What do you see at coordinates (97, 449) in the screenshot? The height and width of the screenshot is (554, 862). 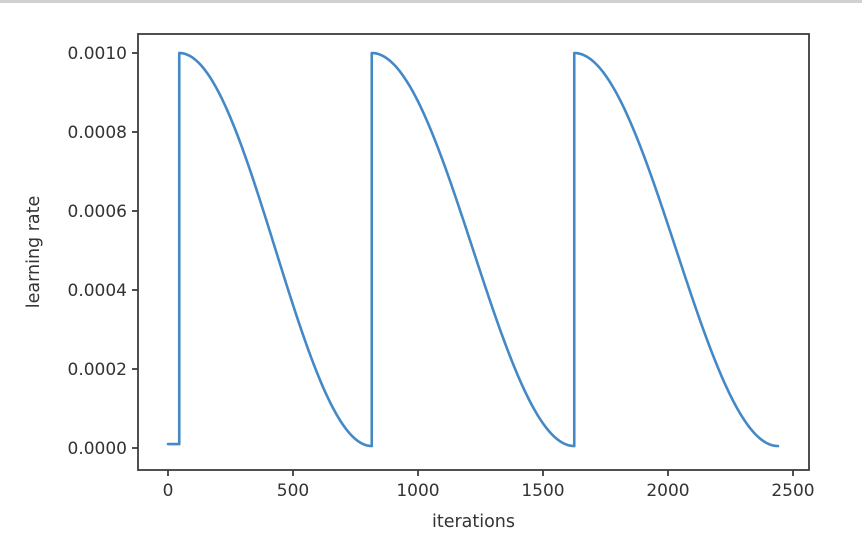 I see `y-tick-label: 0.0000` at bounding box center [97, 449].